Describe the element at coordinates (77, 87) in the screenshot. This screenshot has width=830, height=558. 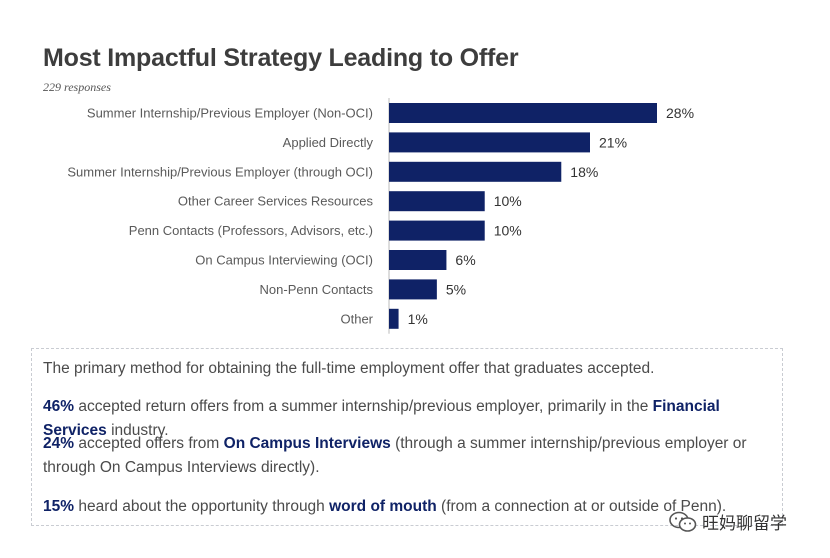
I see `responses-count: 229 responses` at that location.